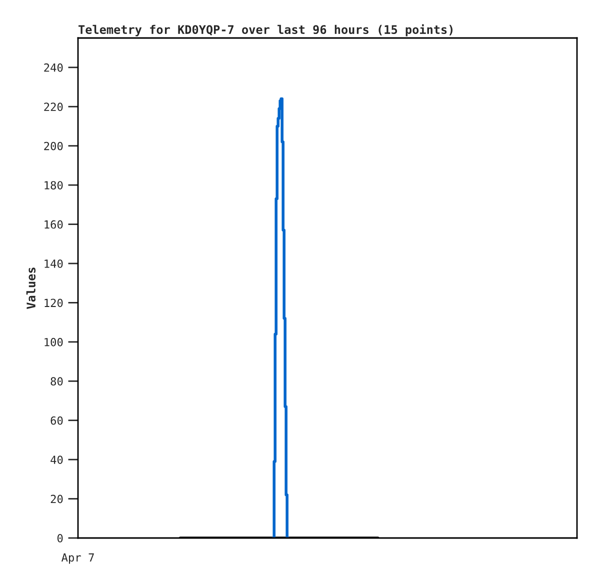  I want to click on y-tick-label: 40, so click(56, 460).